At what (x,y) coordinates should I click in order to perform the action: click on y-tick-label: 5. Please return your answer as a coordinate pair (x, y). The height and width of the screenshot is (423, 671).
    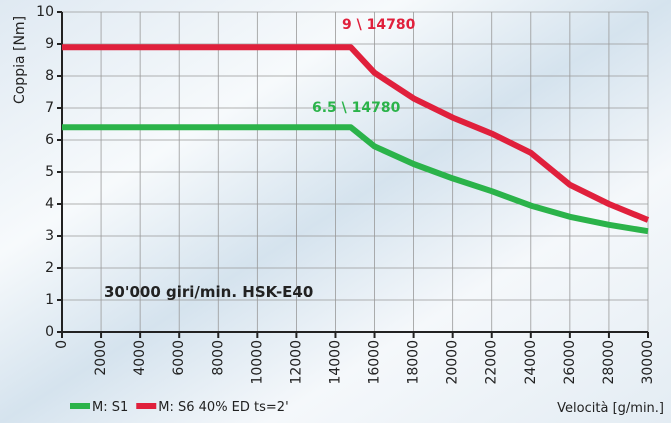
    Looking at the image, I should click on (49, 172).